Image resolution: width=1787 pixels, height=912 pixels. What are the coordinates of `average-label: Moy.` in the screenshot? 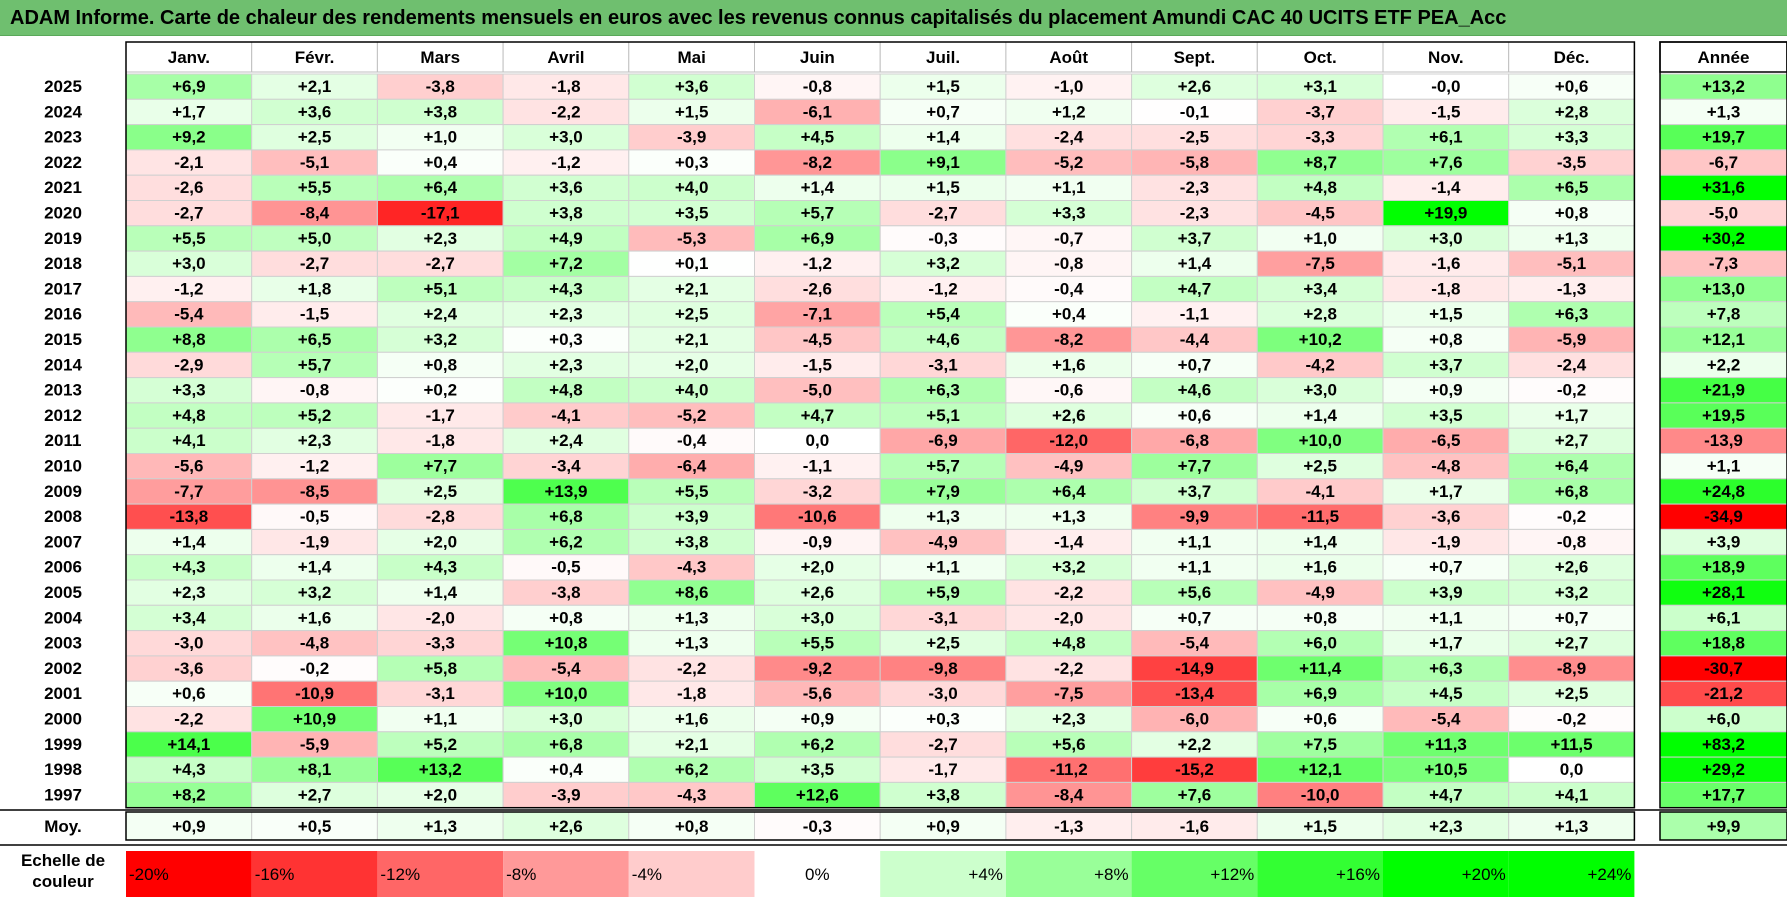 It's located at (62, 826).